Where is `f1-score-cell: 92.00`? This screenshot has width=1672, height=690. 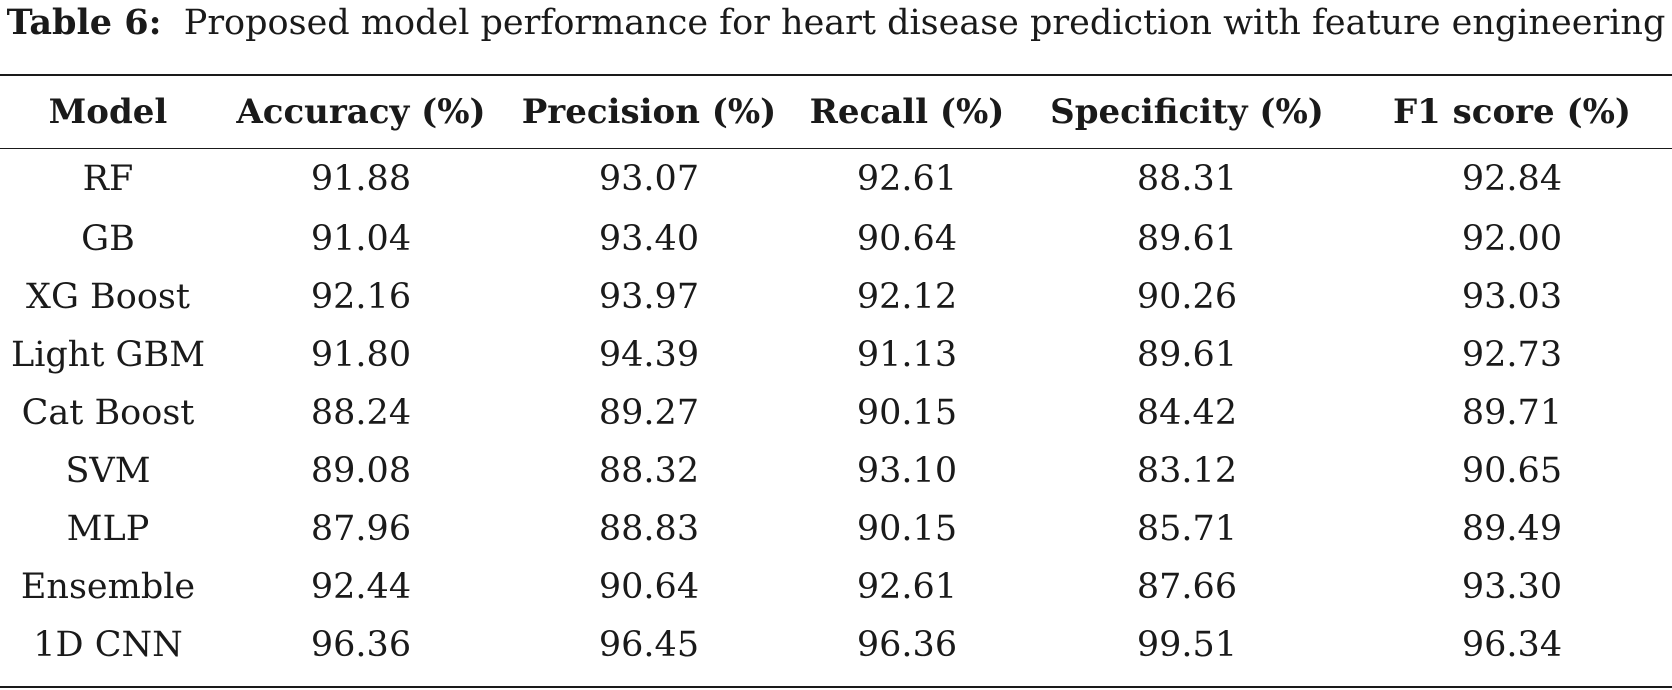 f1-score-cell: 92.00 is located at coordinates (1512, 239).